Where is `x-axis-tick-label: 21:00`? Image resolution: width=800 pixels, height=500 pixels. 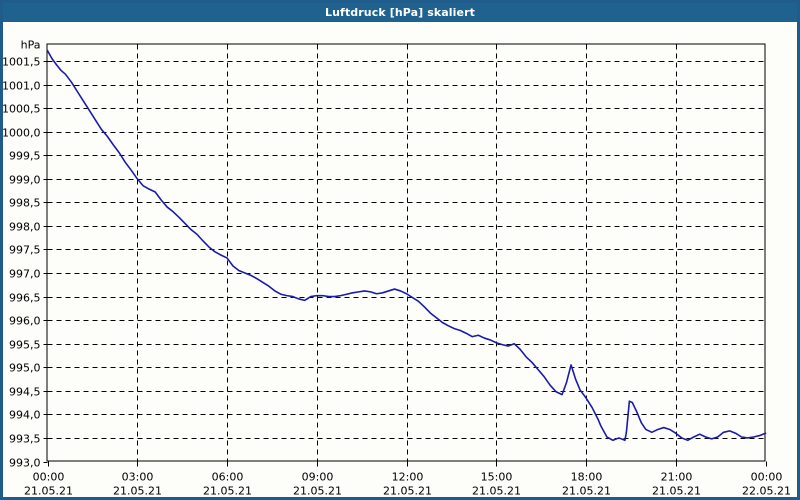
x-axis-tick-label: 21:00 is located at coordinates (677, 477).